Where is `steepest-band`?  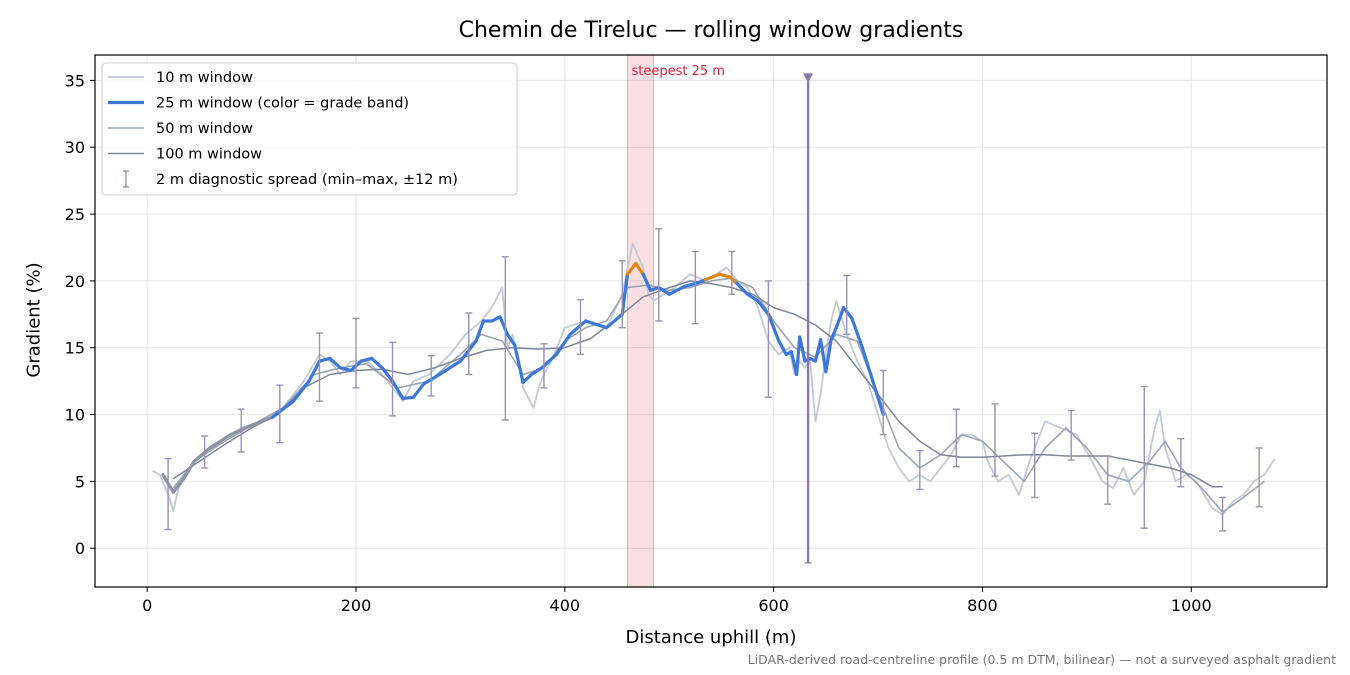 steepest-band is located at coordinates (640, 321).